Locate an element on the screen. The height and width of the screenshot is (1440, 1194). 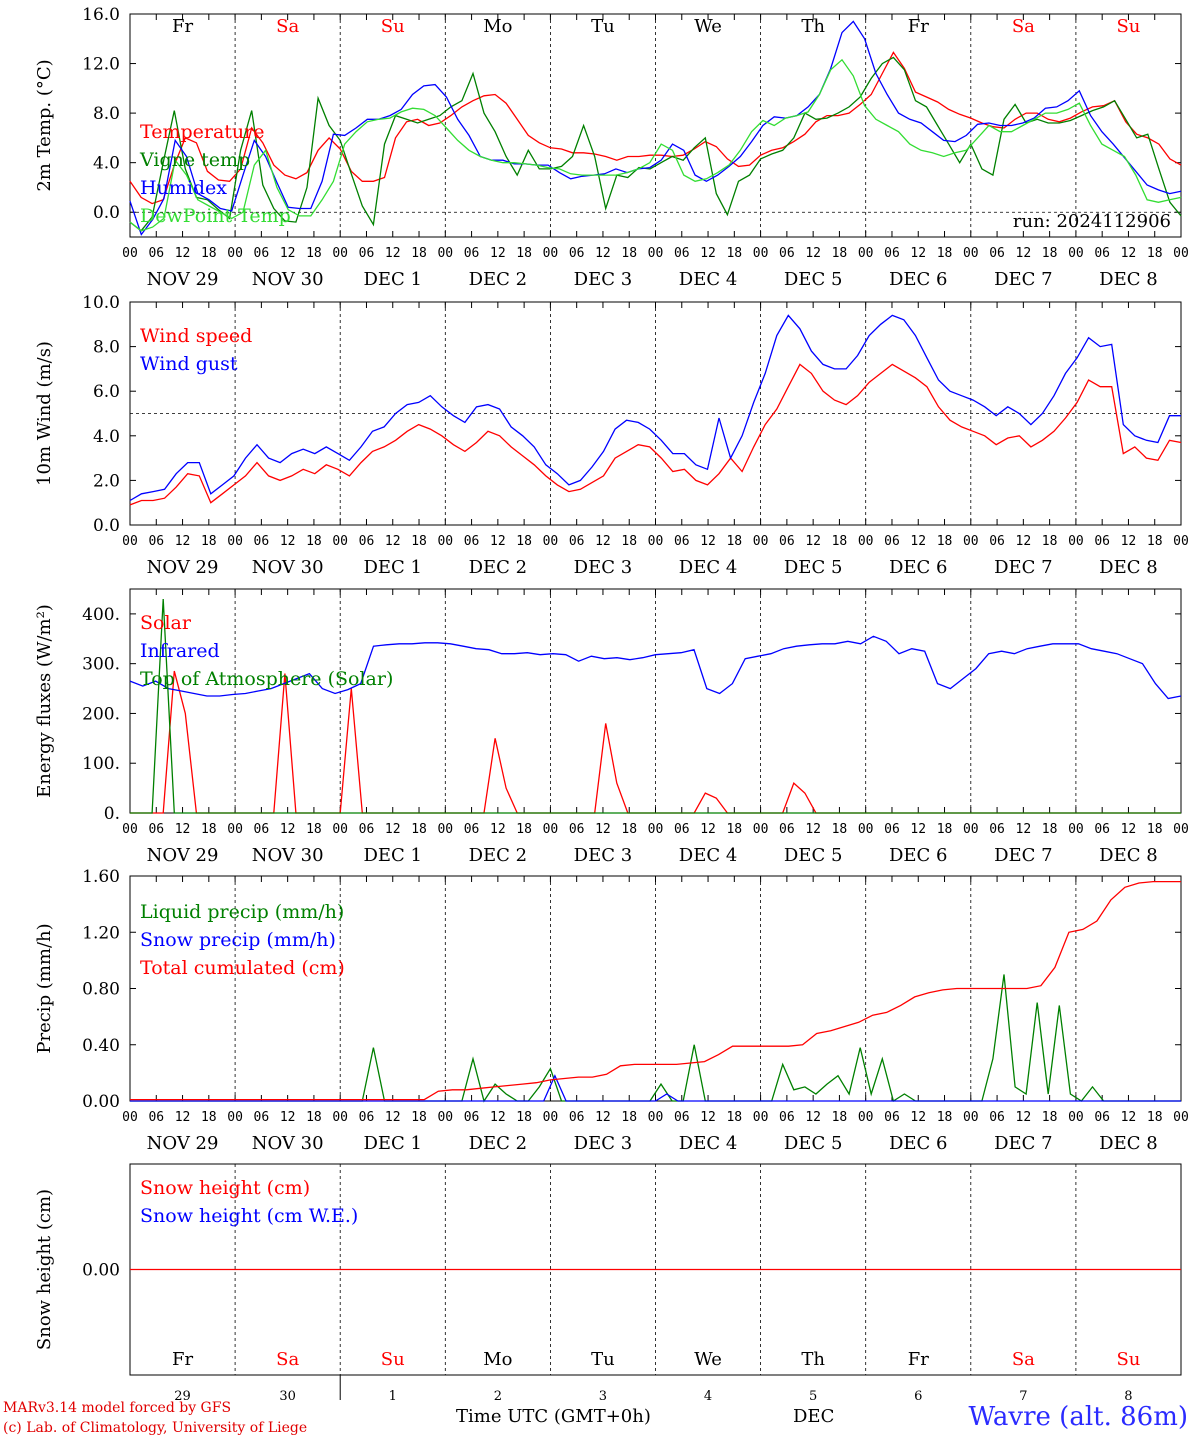
date-label: NOV 30 is located at coordinates (288, 567).